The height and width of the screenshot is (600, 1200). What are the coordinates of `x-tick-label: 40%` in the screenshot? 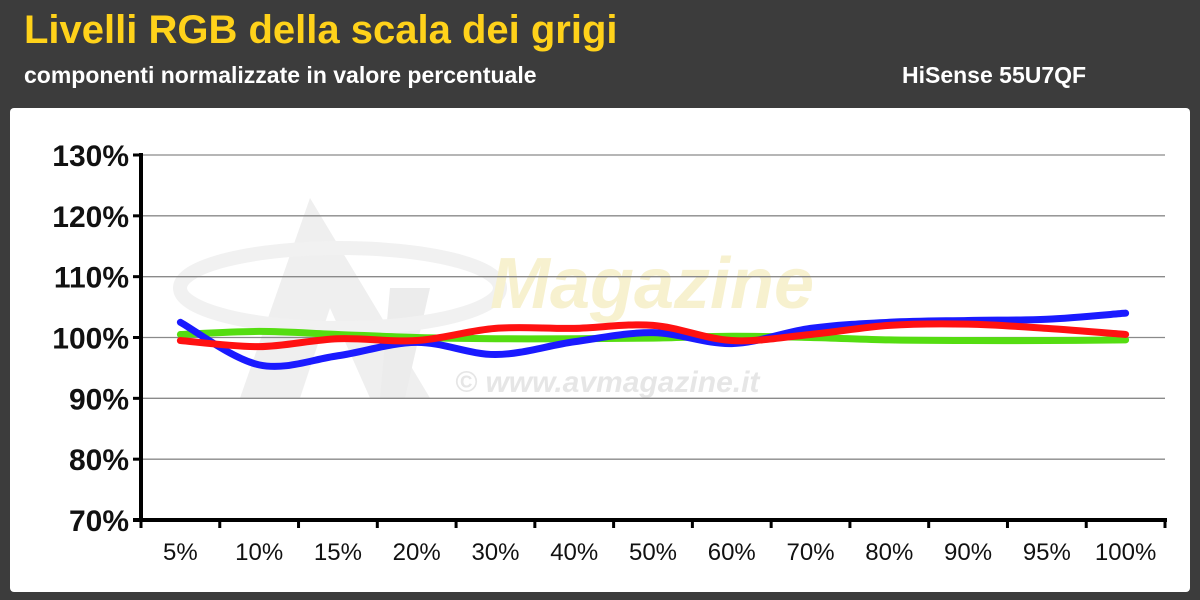 It's located at (574, 552).